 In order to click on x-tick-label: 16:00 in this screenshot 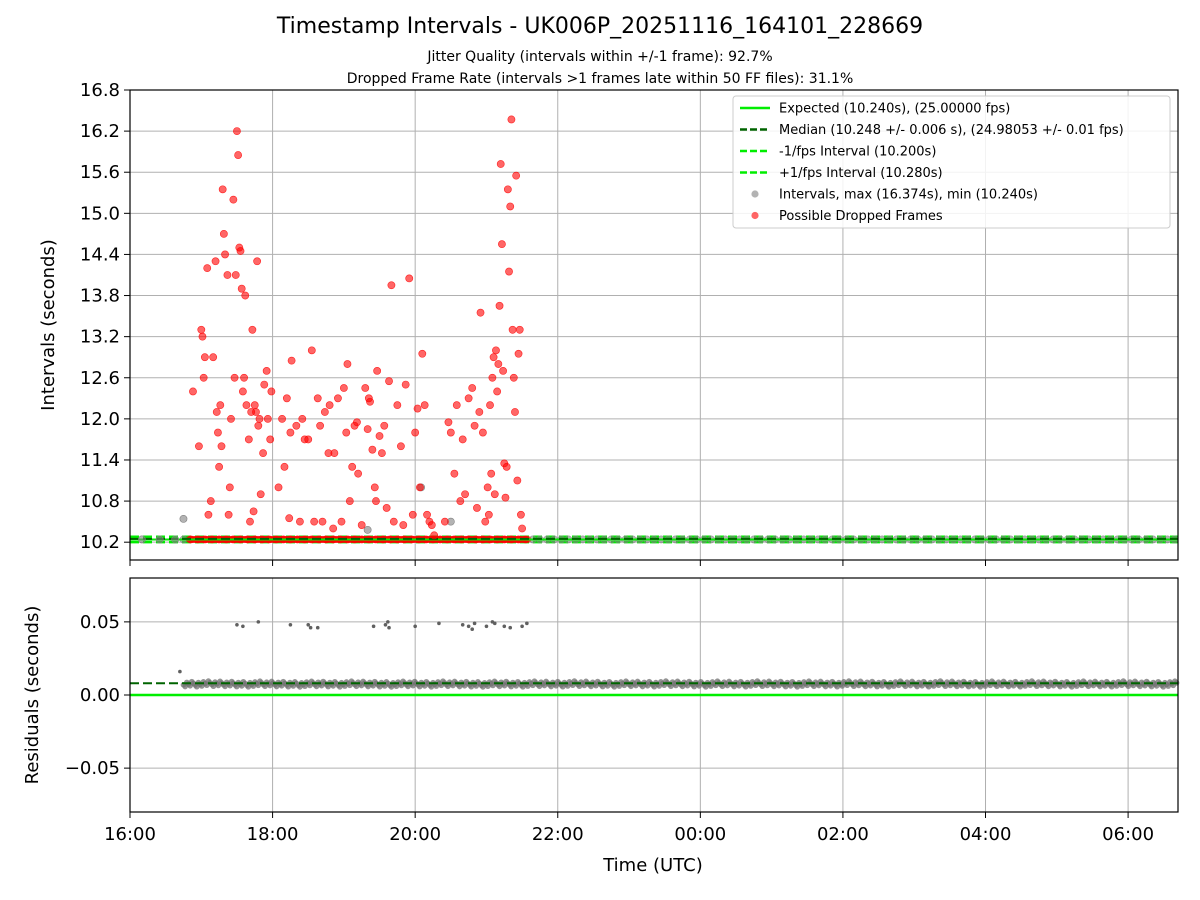, I will do `click(130, 834)`.